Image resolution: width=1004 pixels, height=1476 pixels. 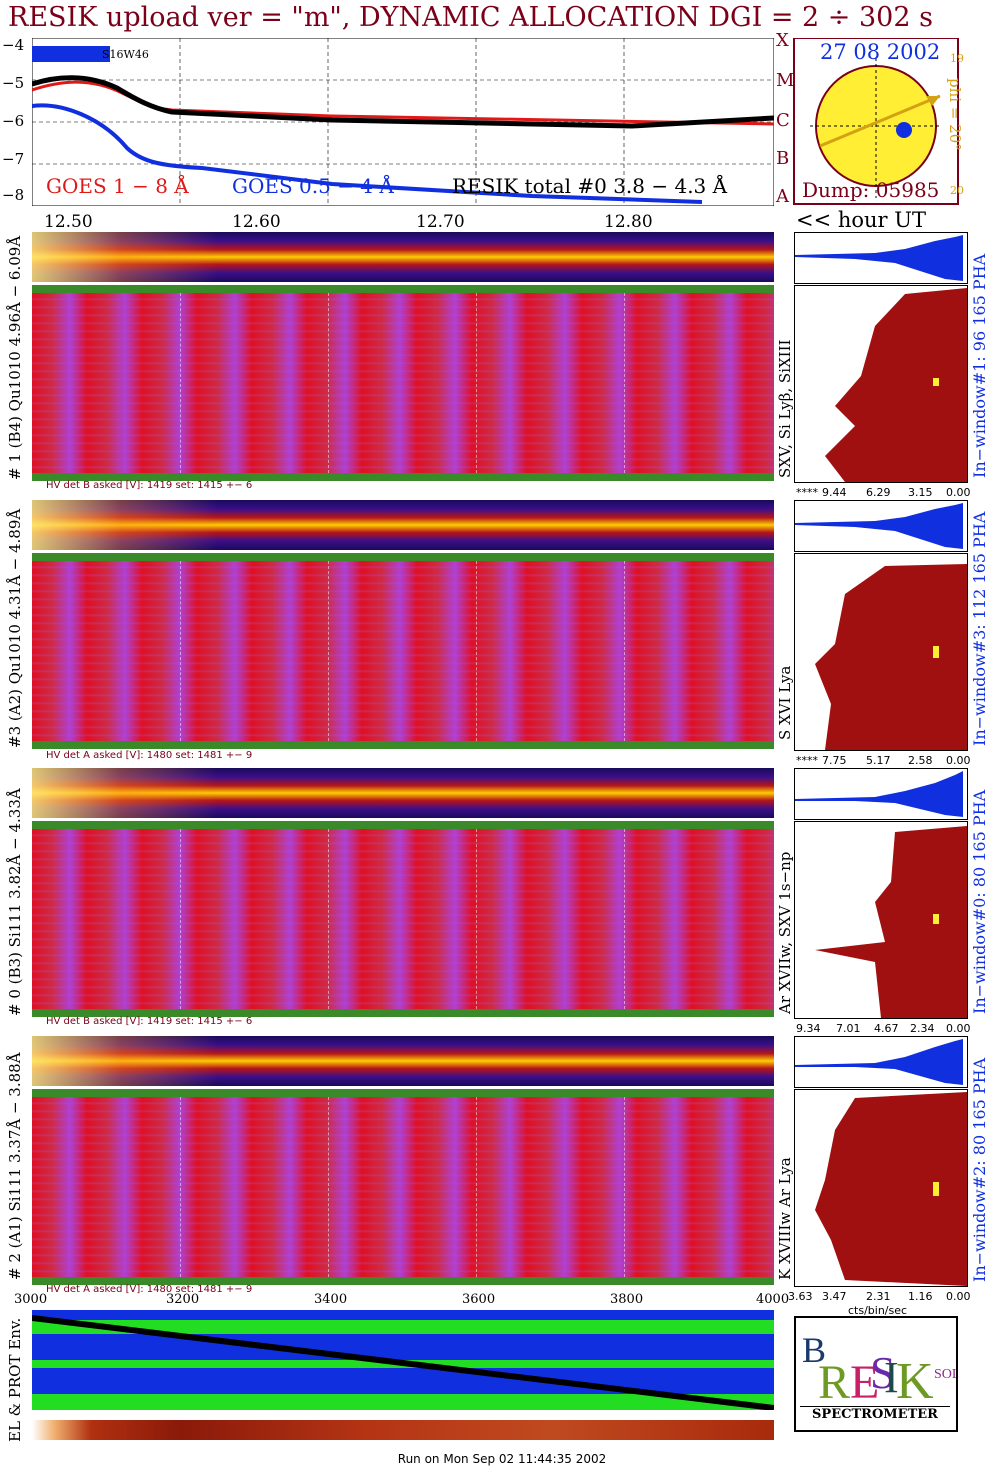 What do you see at coordinates (922, 1028) in the screenshot?
I see `pha-tick: 2.34` at bounding box center [922, 1028].